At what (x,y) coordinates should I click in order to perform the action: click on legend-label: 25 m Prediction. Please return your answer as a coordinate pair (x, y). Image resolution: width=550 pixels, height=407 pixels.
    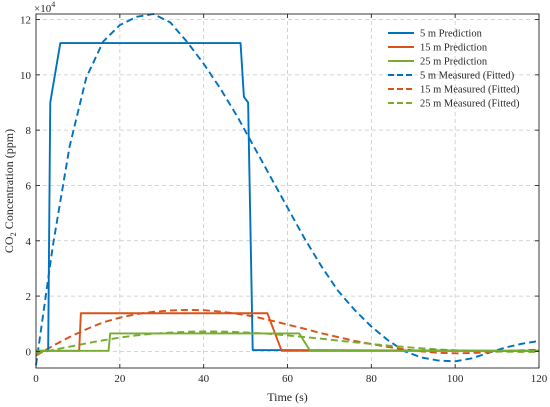
    Looking at the image, I should click on (454, 62).